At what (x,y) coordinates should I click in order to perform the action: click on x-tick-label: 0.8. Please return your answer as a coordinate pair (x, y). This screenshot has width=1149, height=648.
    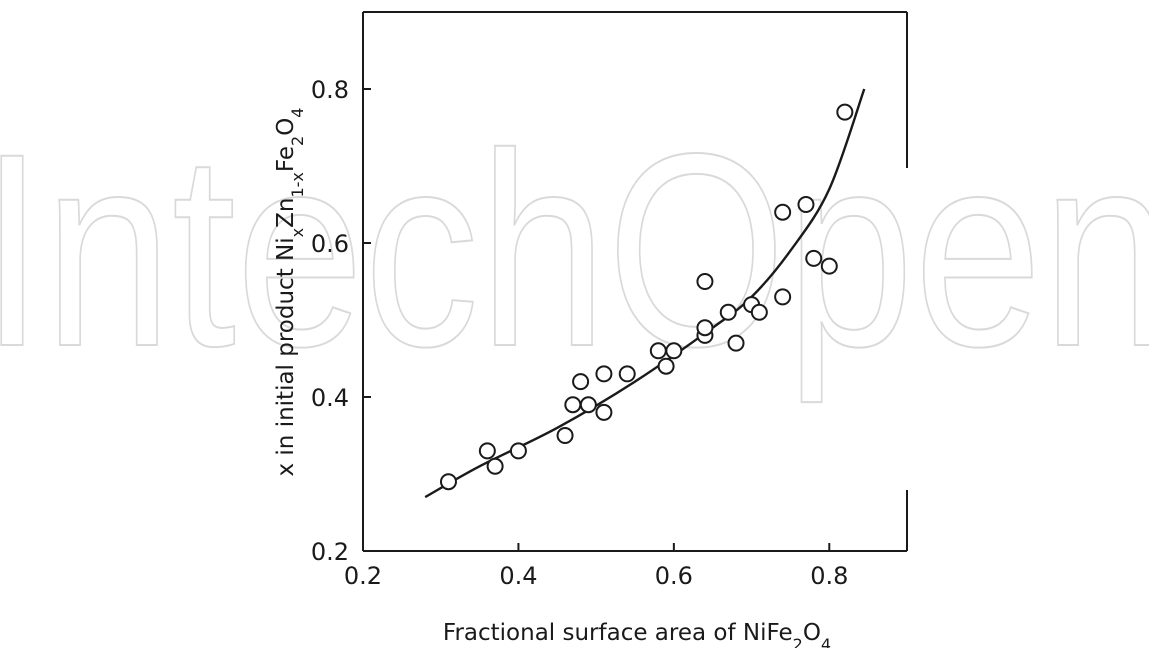
    Looking at the image, I should click on (829, 576).